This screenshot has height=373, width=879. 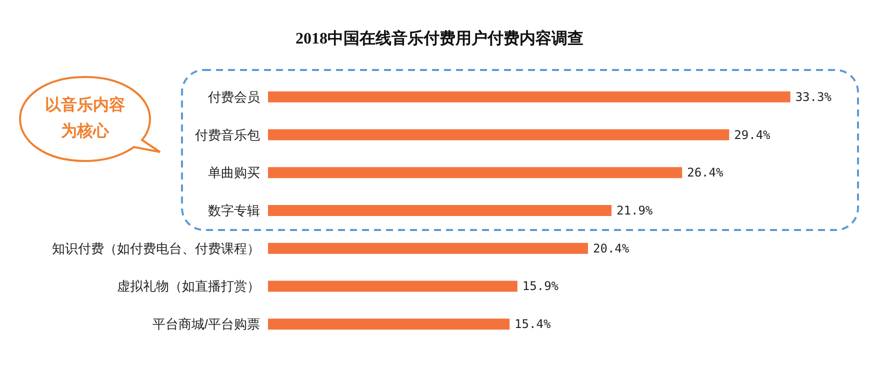 I want to click on data-label: 15.4%, so click(x=533, y=324).